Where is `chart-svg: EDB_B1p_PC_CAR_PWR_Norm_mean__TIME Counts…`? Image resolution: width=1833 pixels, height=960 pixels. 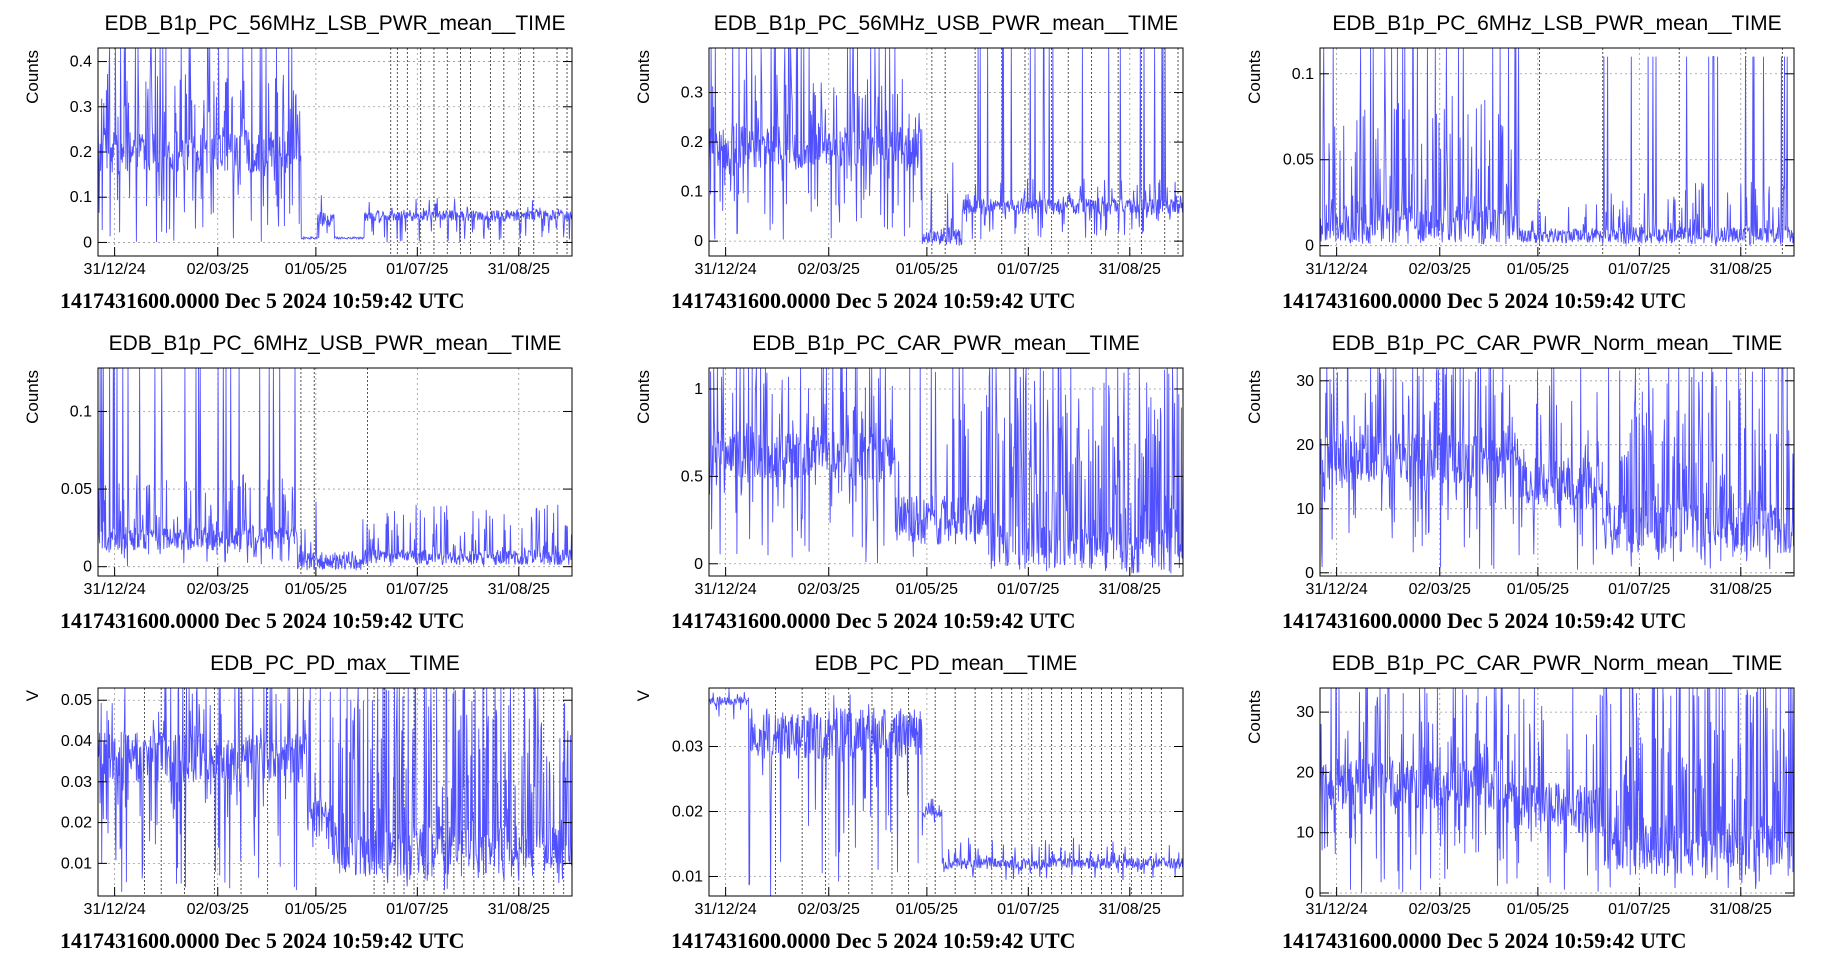
chart-svg: EDB_B1p_PC_CAR_PWR_Norm_mean__TIME Counts… is located at coordinates (1520, 802).